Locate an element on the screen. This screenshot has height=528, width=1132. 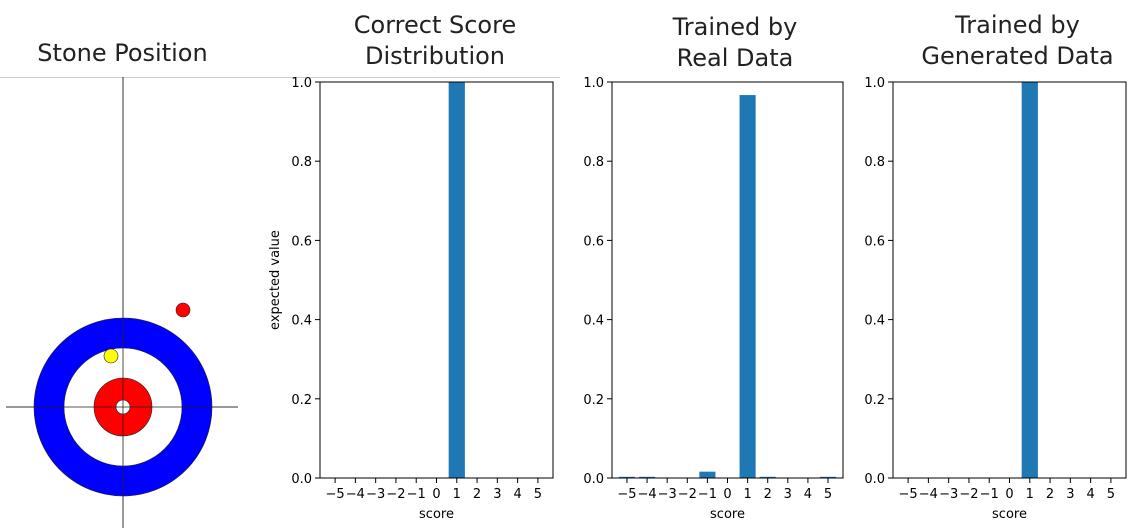
ytick-label-3-2: 0.4 is located at coordinates (874, 321).